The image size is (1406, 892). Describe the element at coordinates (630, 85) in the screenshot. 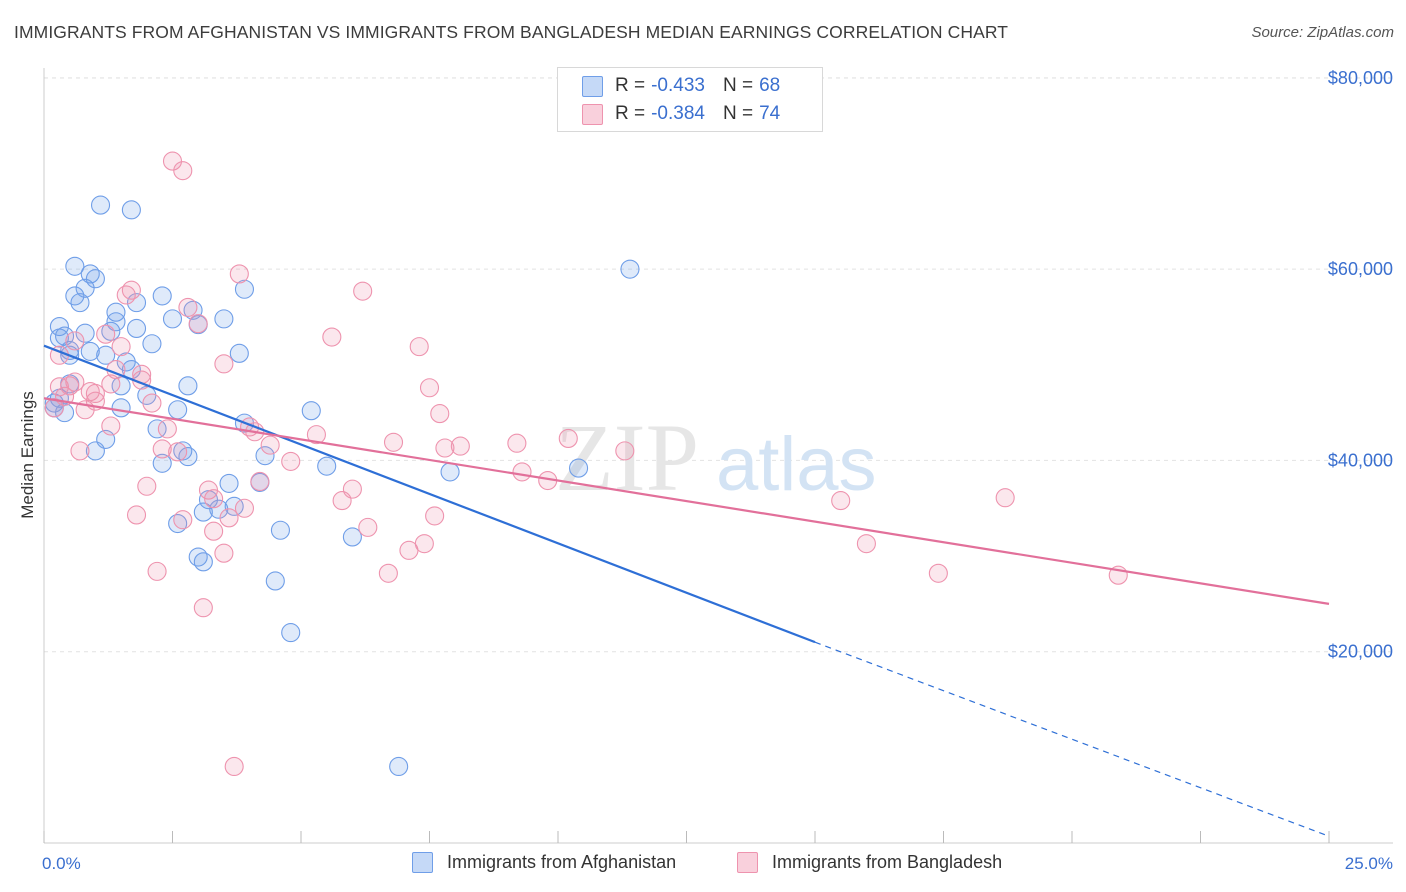

I see `legend-r-label: R =` at that location.